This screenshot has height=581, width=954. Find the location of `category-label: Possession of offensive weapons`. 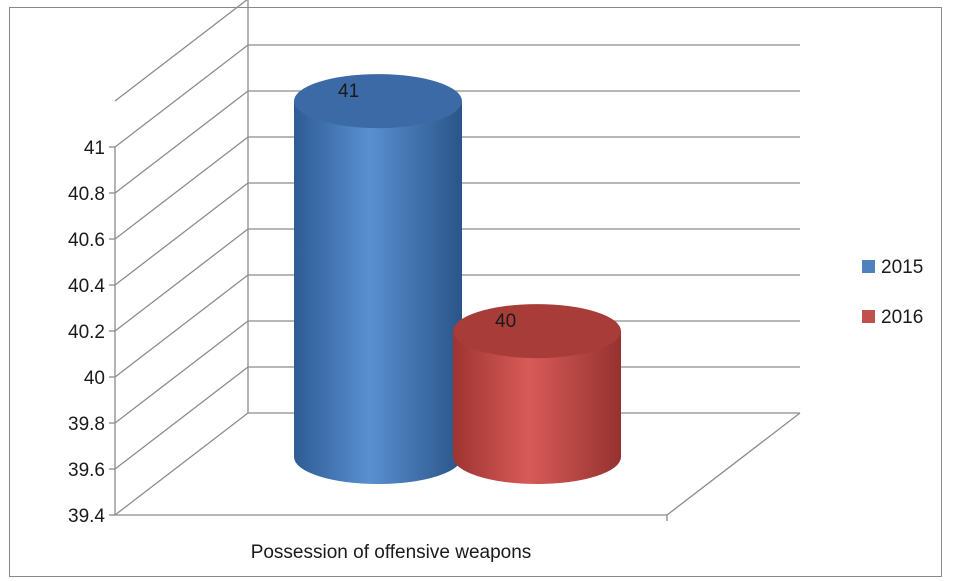

category-label: Possession of offensive weapons is located at coordinates (391, 552).